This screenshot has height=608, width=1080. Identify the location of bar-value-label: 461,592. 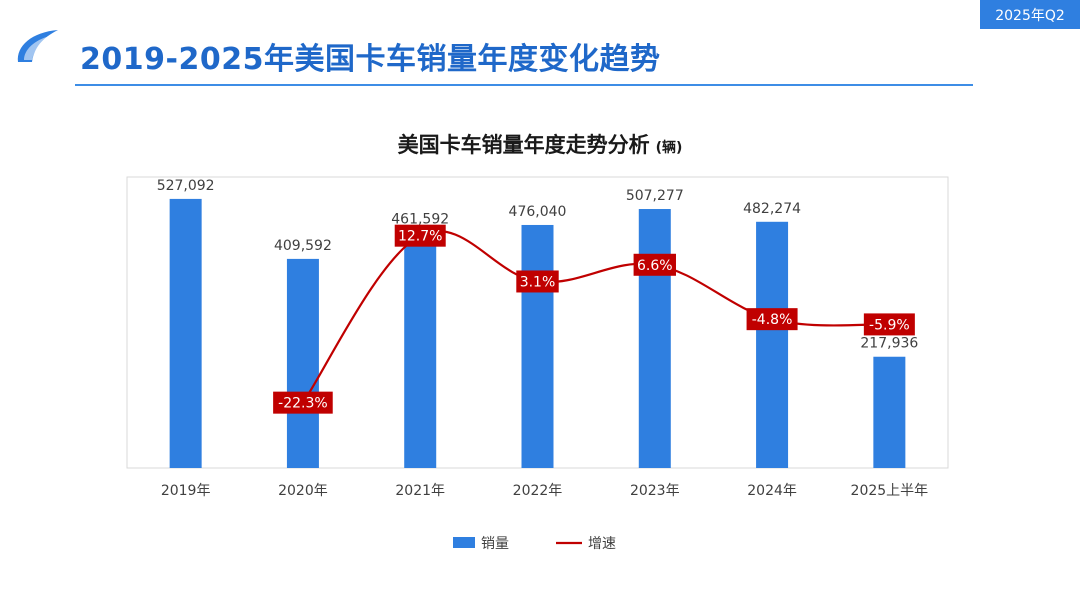
(420, 219).